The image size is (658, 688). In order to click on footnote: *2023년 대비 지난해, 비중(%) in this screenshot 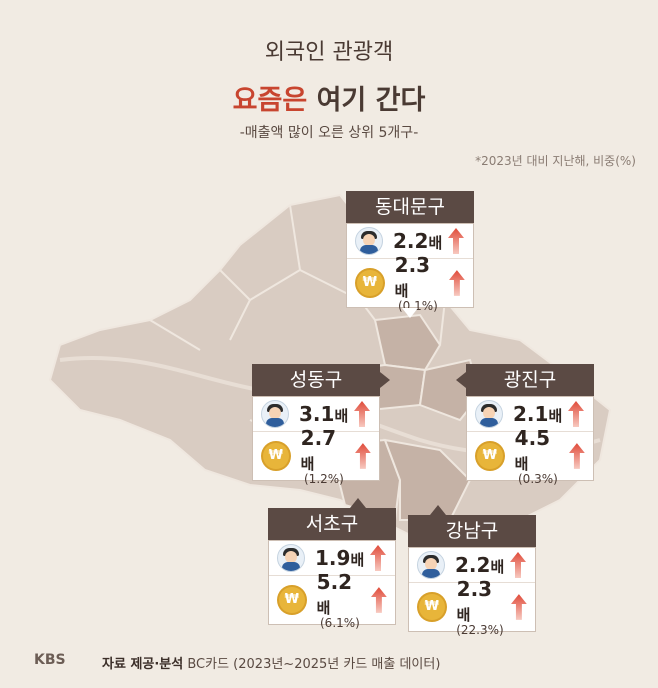, I will do `click(555, 161)`.